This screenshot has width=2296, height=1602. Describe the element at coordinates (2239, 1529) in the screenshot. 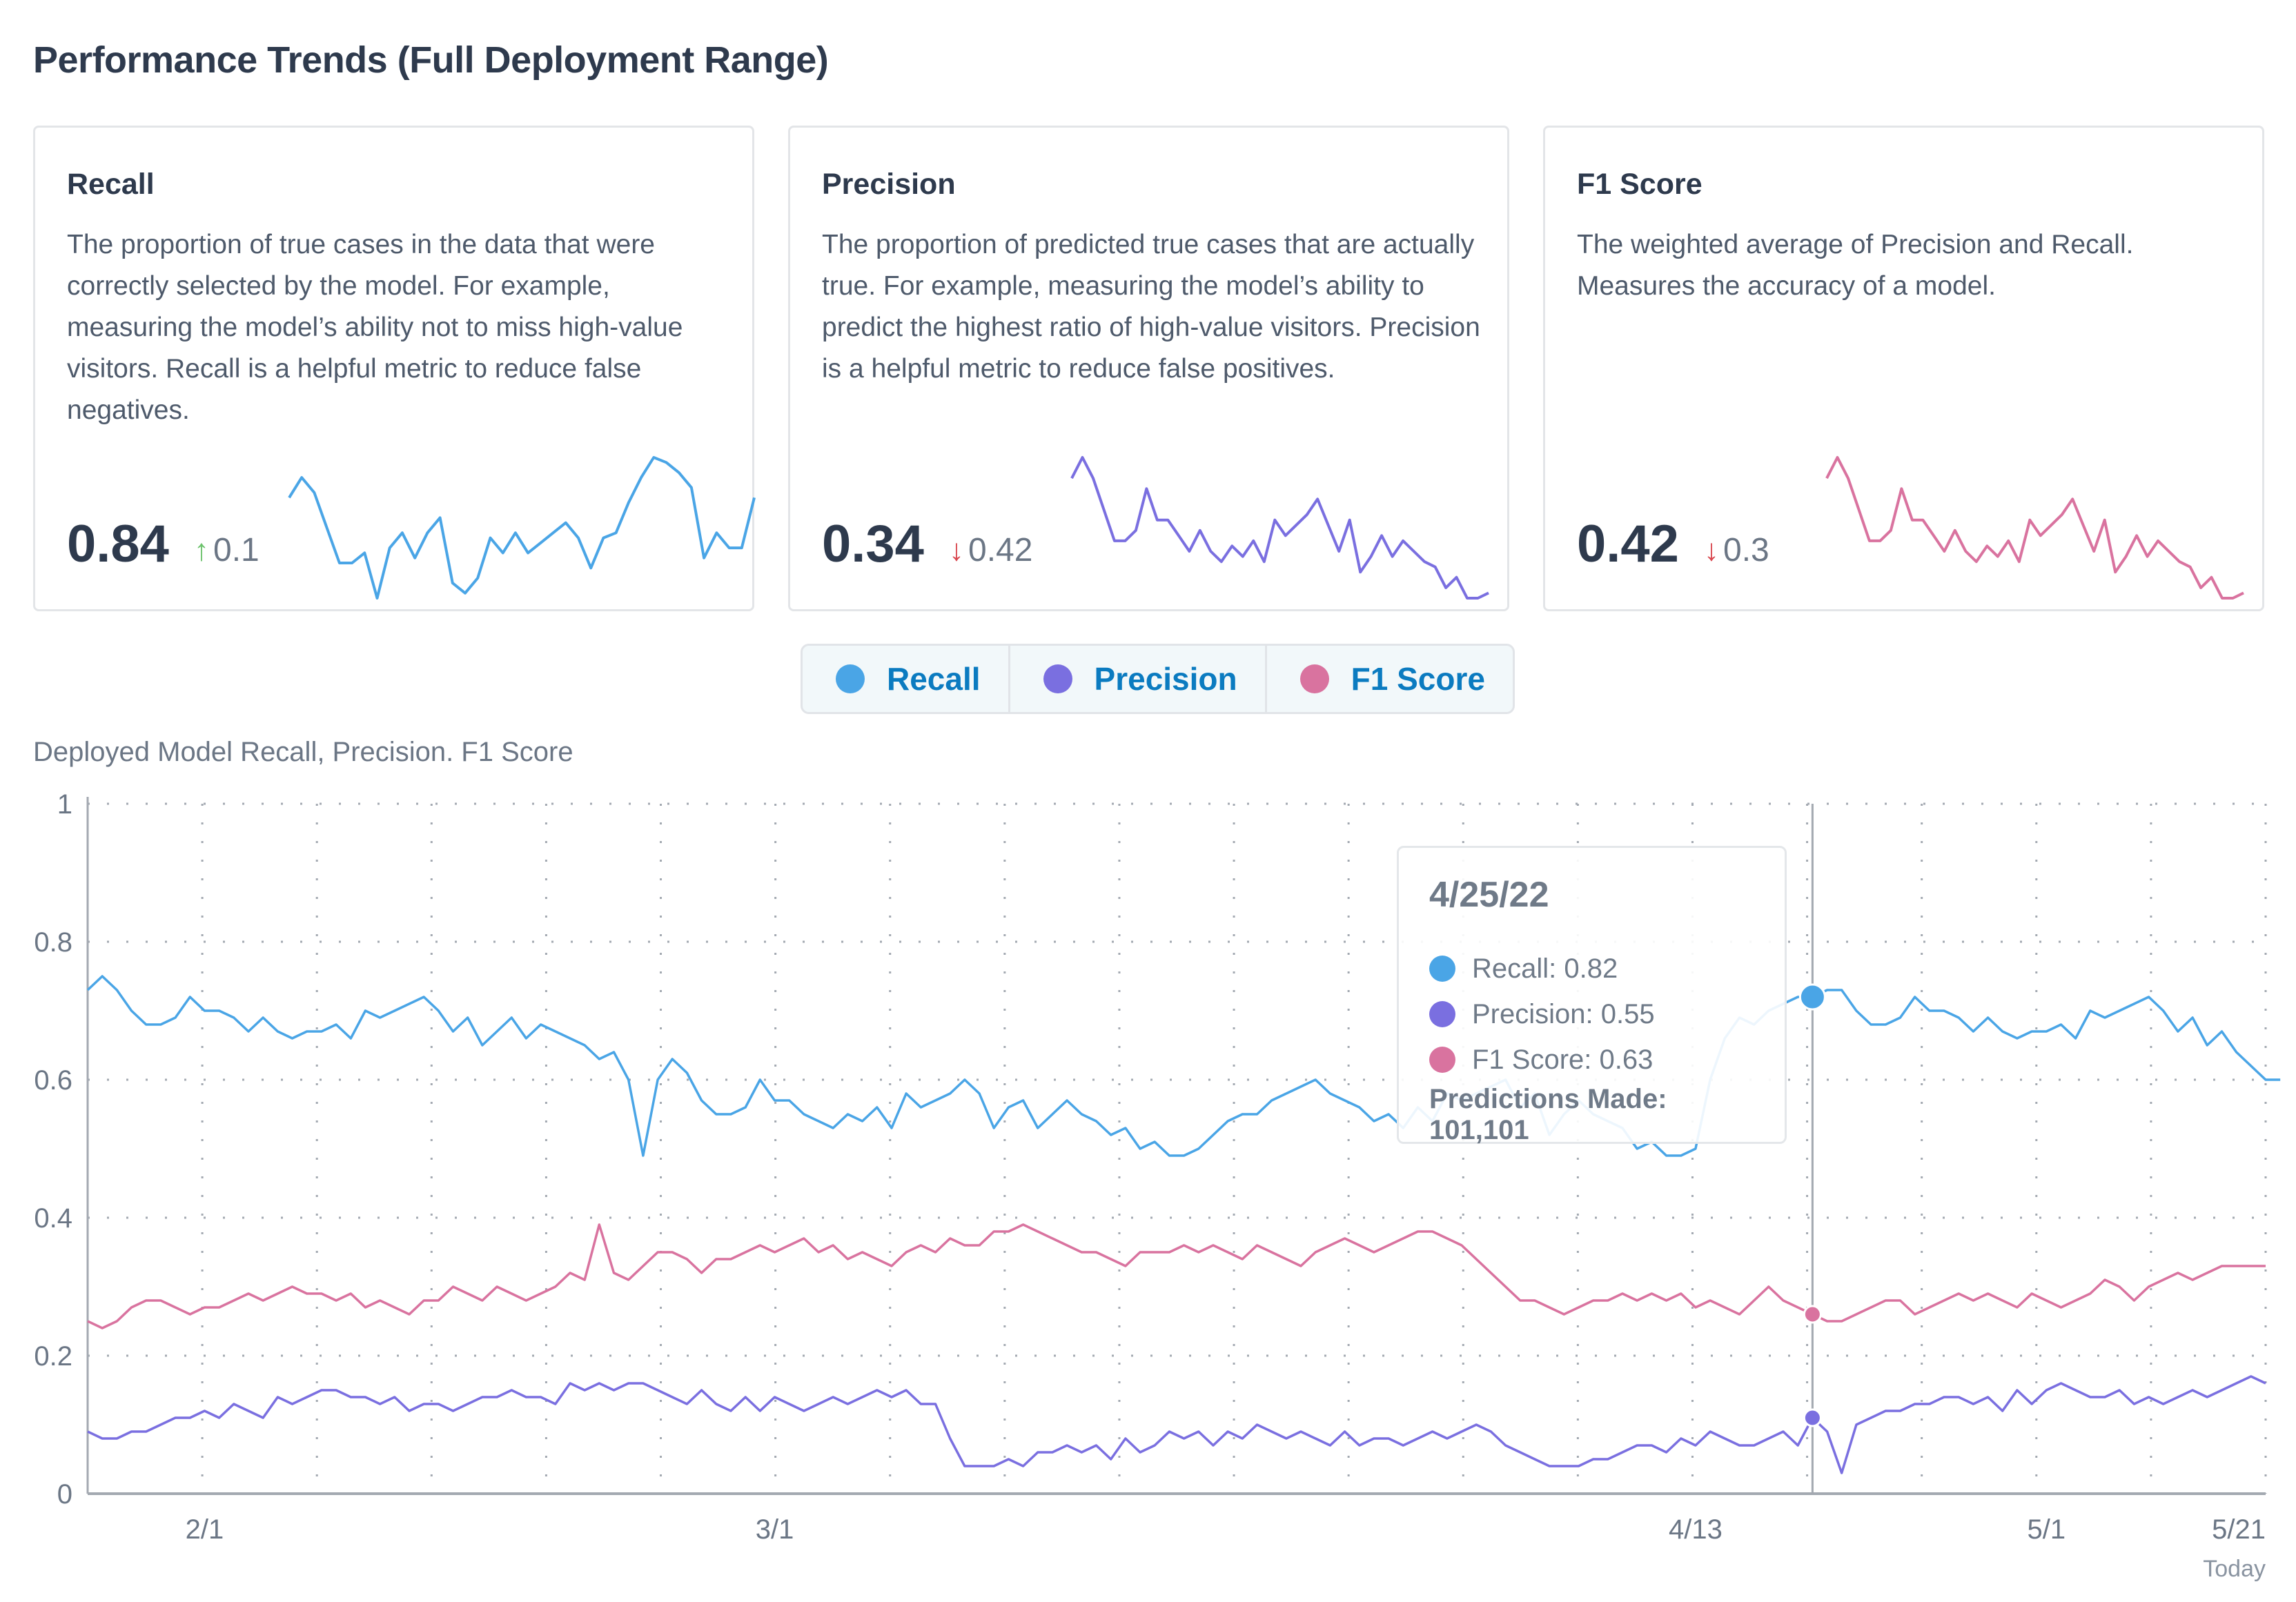

I see `x-tick-label: 5/21` at that location.